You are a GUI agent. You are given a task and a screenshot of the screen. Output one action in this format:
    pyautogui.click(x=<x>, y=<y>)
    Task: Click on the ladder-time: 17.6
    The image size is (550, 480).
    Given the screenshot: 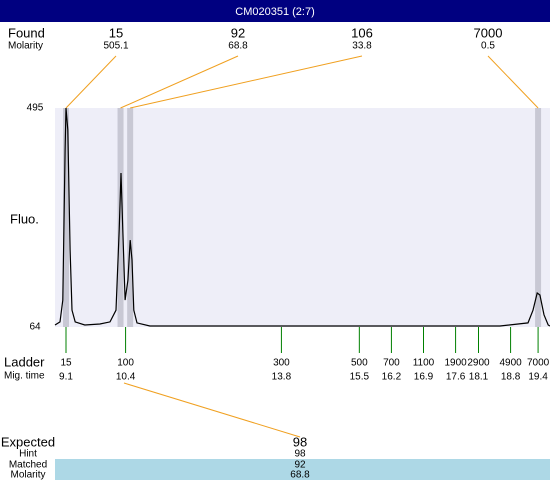 What is the action you would take?
    pyautogui.click(x=456, y=377)
    